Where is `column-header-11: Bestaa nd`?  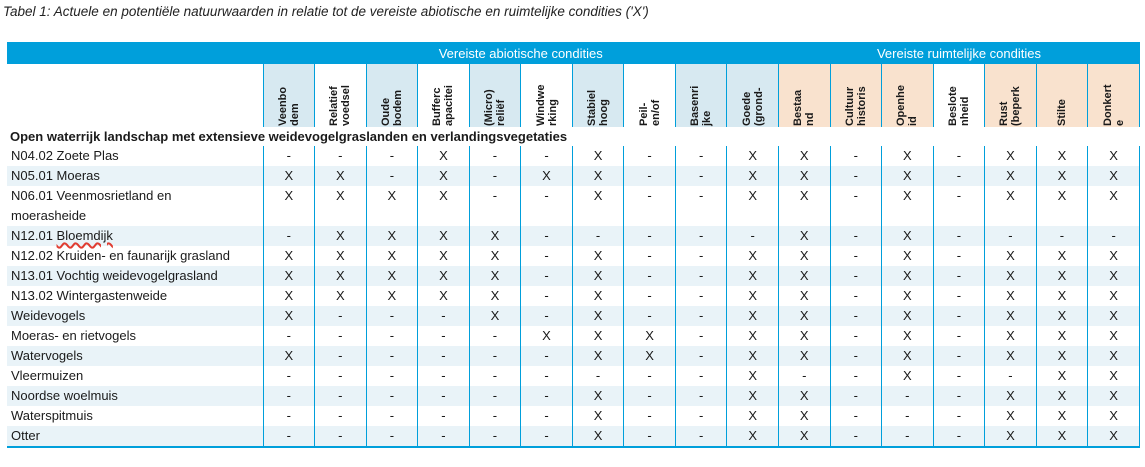 column-header-11: Bestaa nd is located at coordinates (804, 95).